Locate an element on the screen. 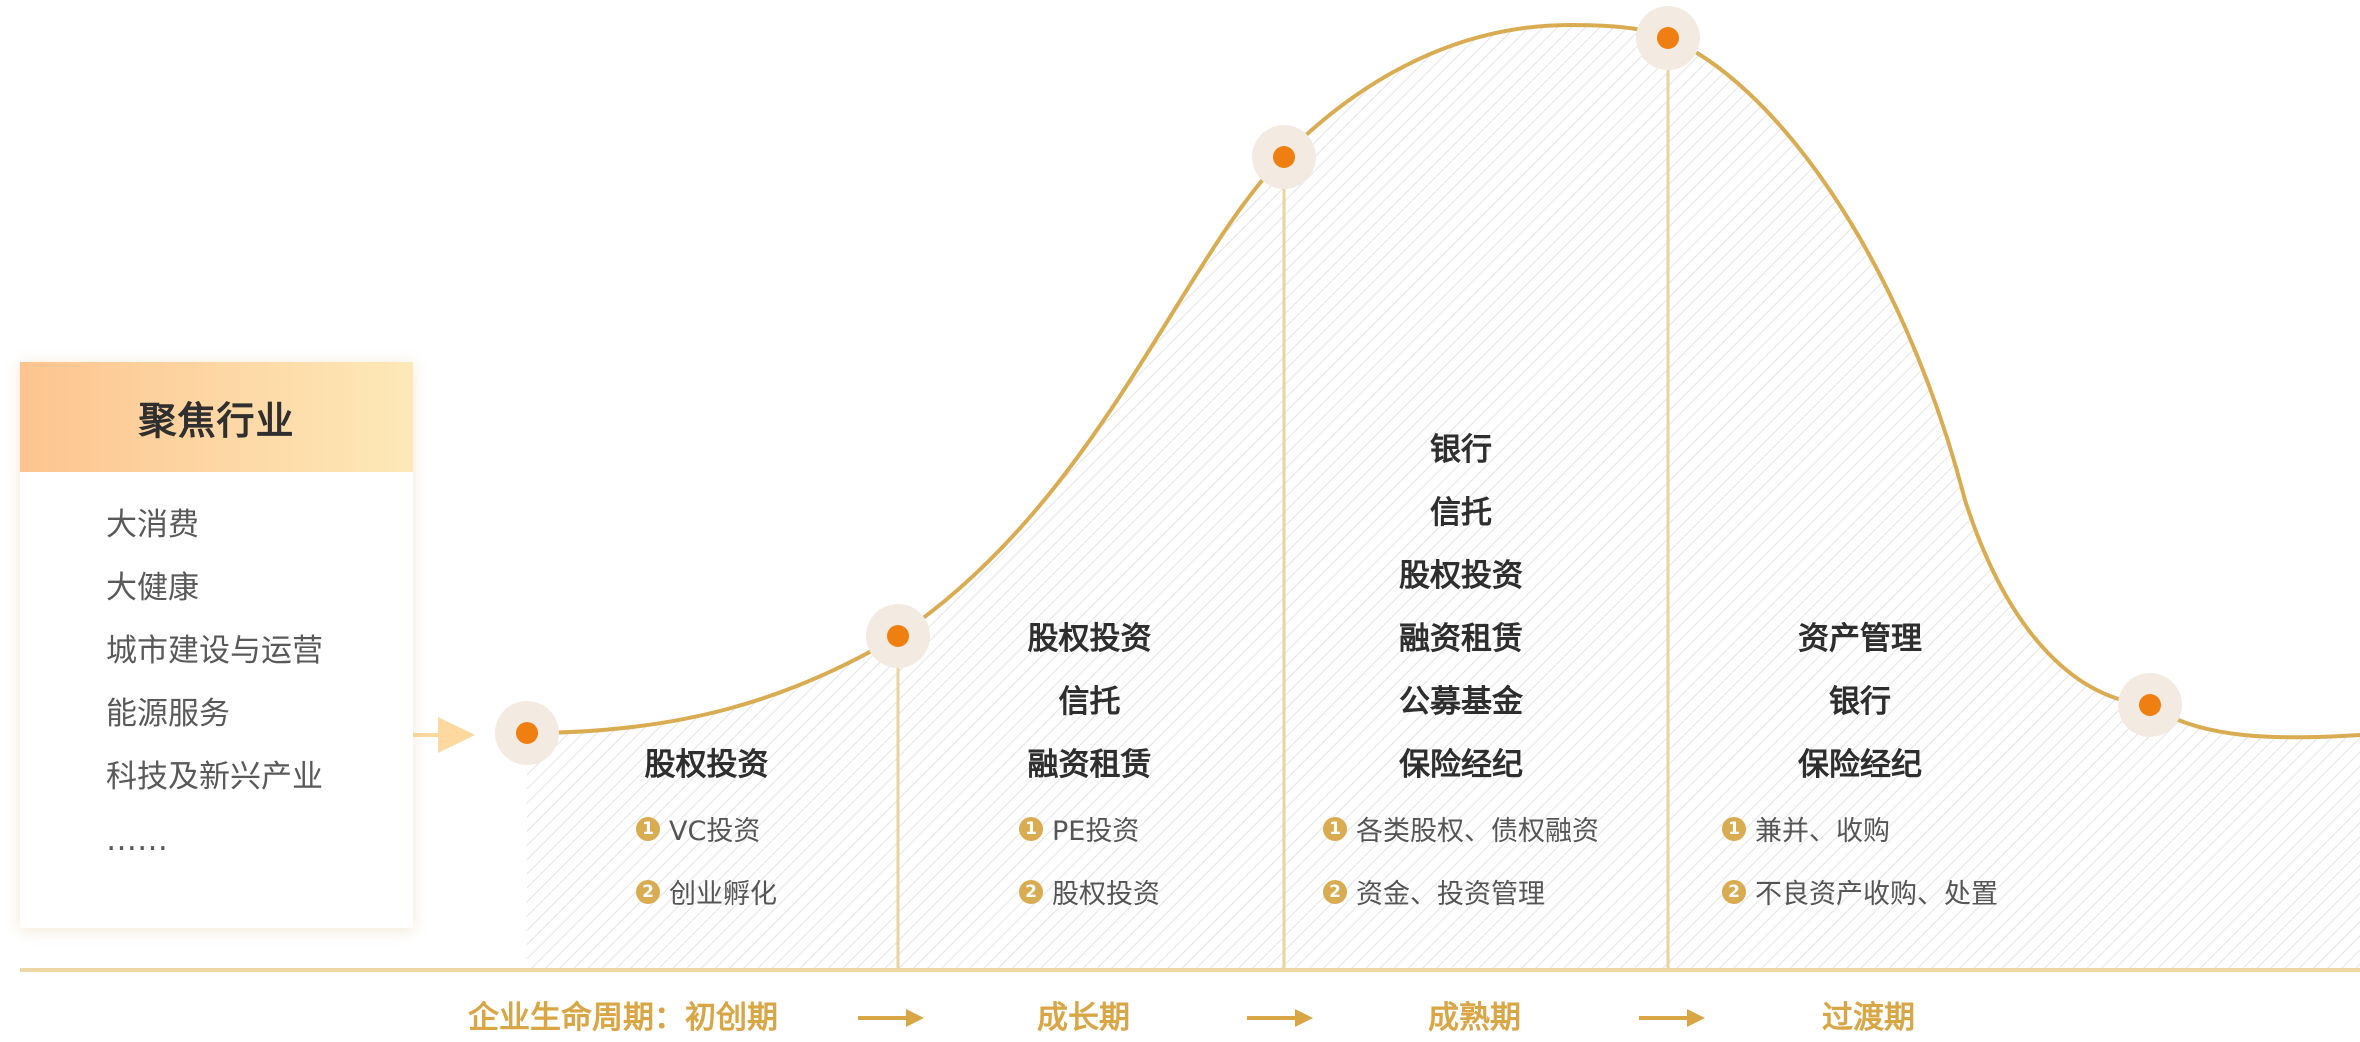  feature-list: 1 VC投资 2 创业孵化 is located at coordinates (706, 860).